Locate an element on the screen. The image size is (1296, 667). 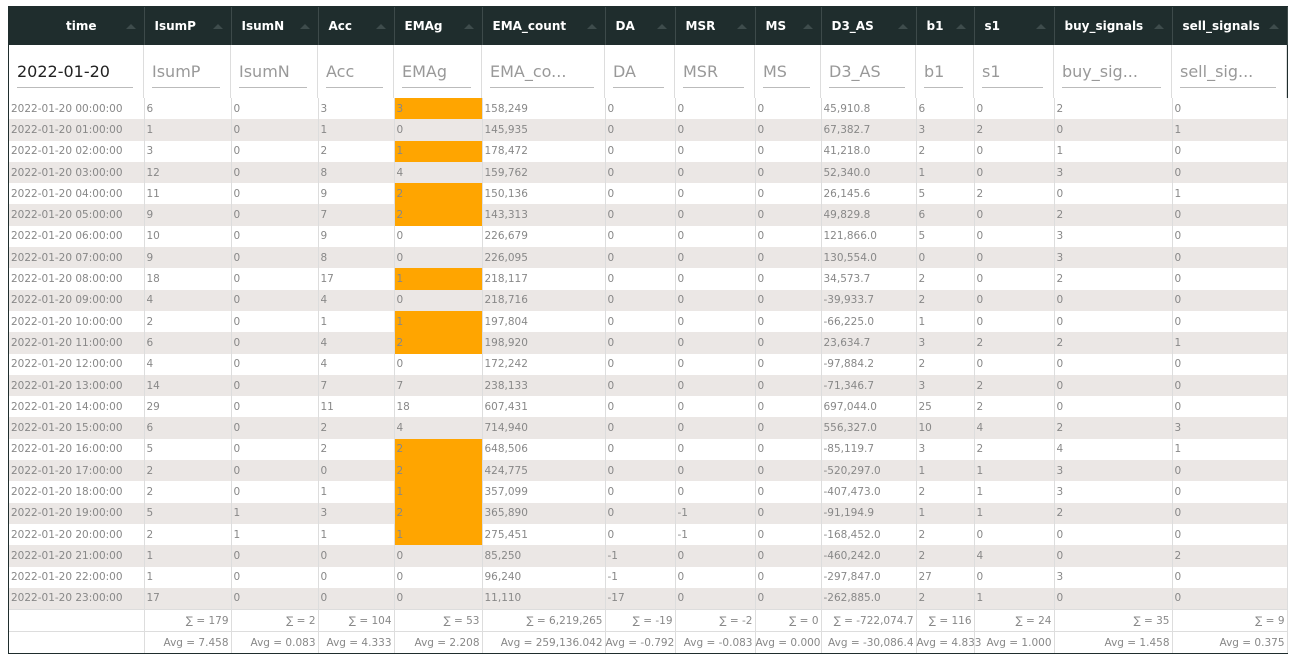
cell: -97,884.2 is located at coordinates (869, 364).